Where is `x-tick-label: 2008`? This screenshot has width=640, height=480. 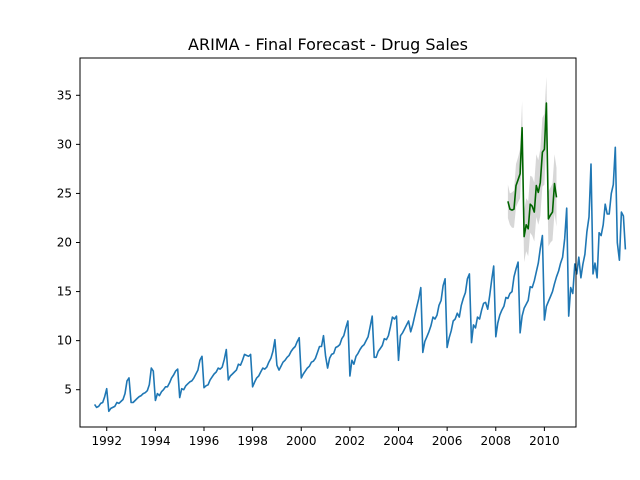
x-tick-label: 2008 is located at coordinates (495, 441).